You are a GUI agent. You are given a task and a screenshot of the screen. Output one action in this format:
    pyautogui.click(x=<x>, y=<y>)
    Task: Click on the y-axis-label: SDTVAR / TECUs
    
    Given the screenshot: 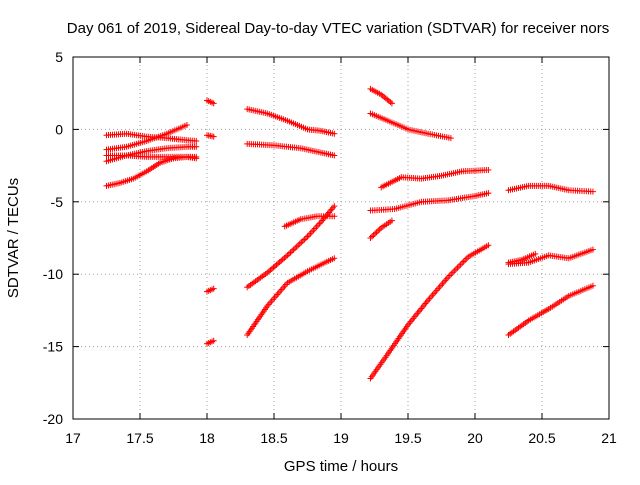 What is the action you would take?
    pyautogui.click(x=13, y=238)
    